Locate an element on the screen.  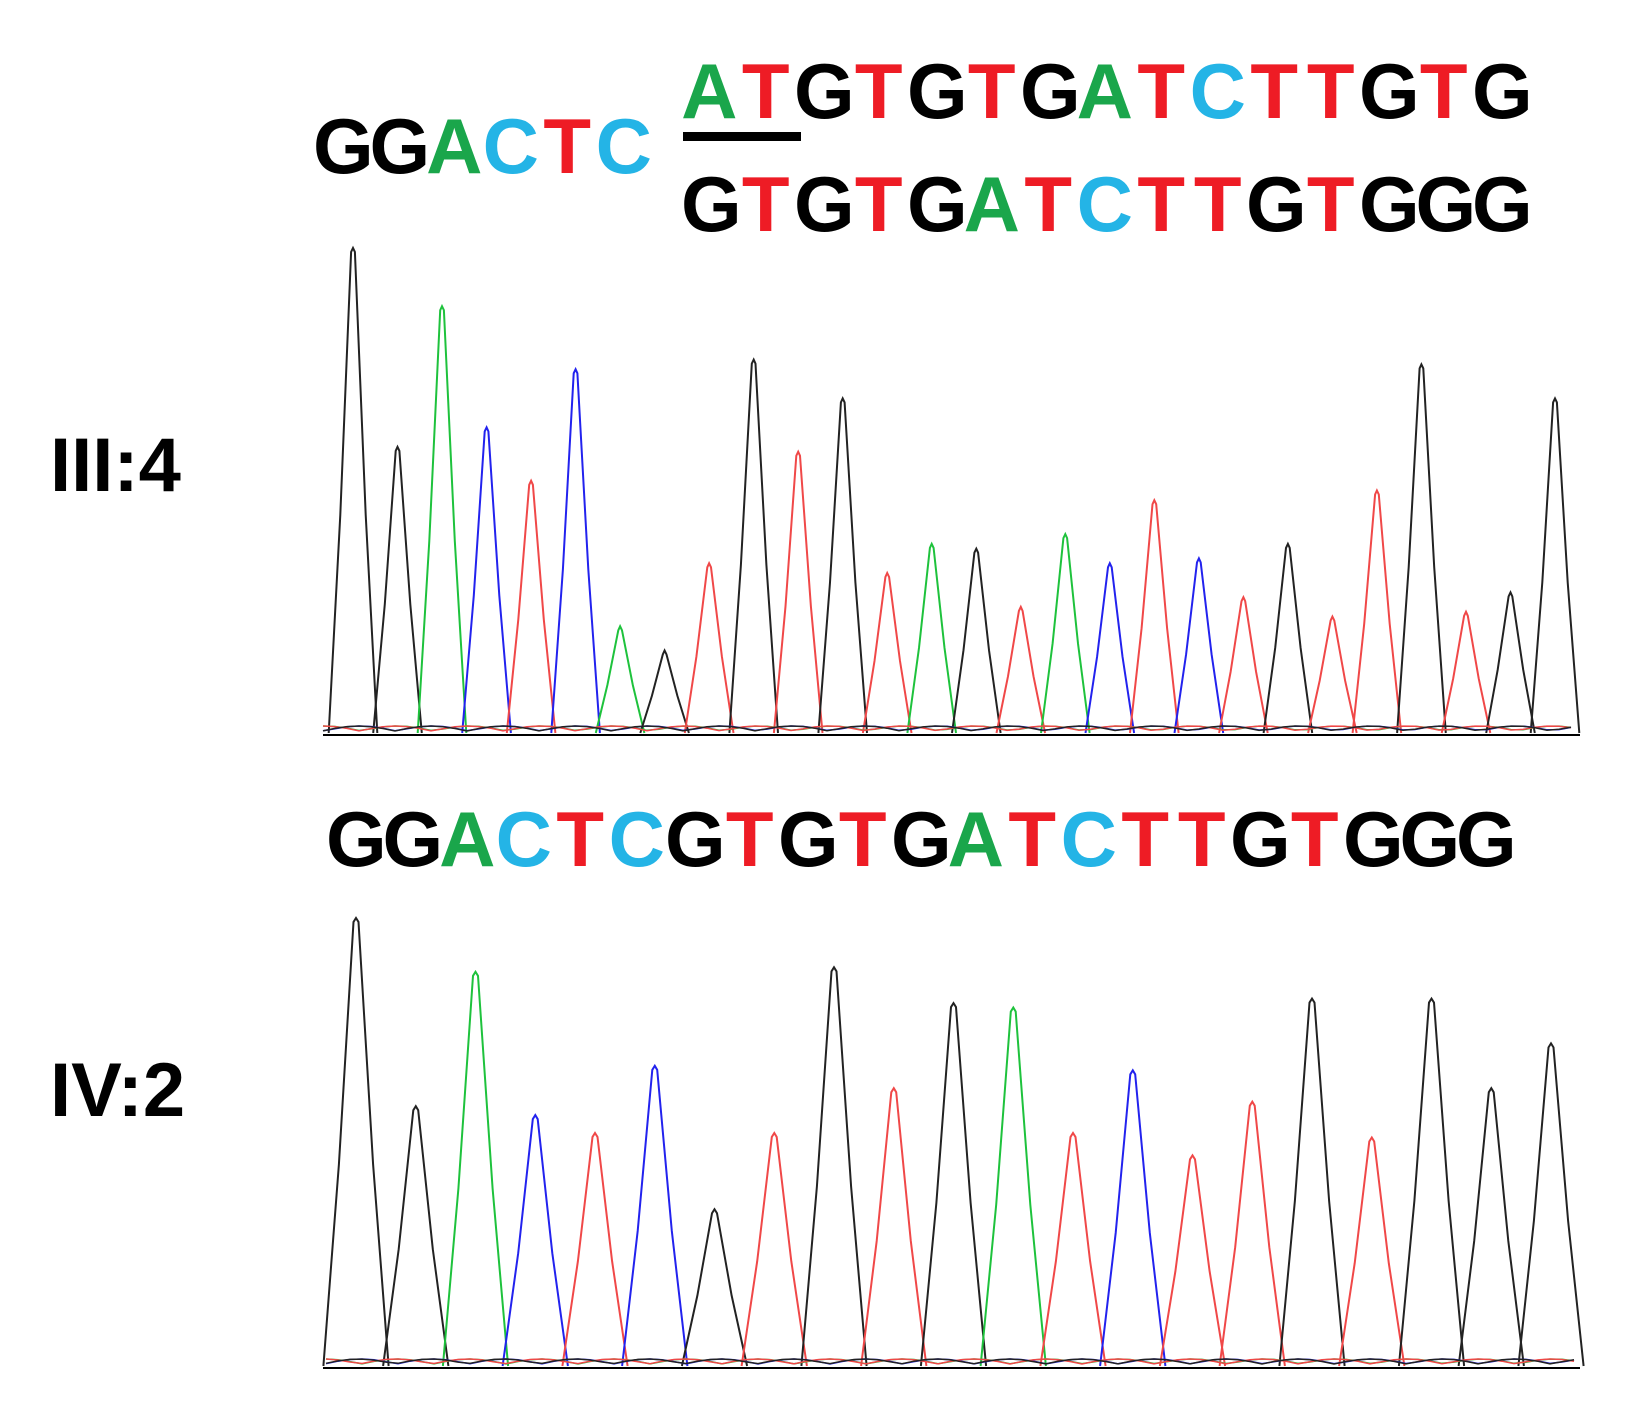
iv-2-base-15: T is located at coordinates (1145, 839).